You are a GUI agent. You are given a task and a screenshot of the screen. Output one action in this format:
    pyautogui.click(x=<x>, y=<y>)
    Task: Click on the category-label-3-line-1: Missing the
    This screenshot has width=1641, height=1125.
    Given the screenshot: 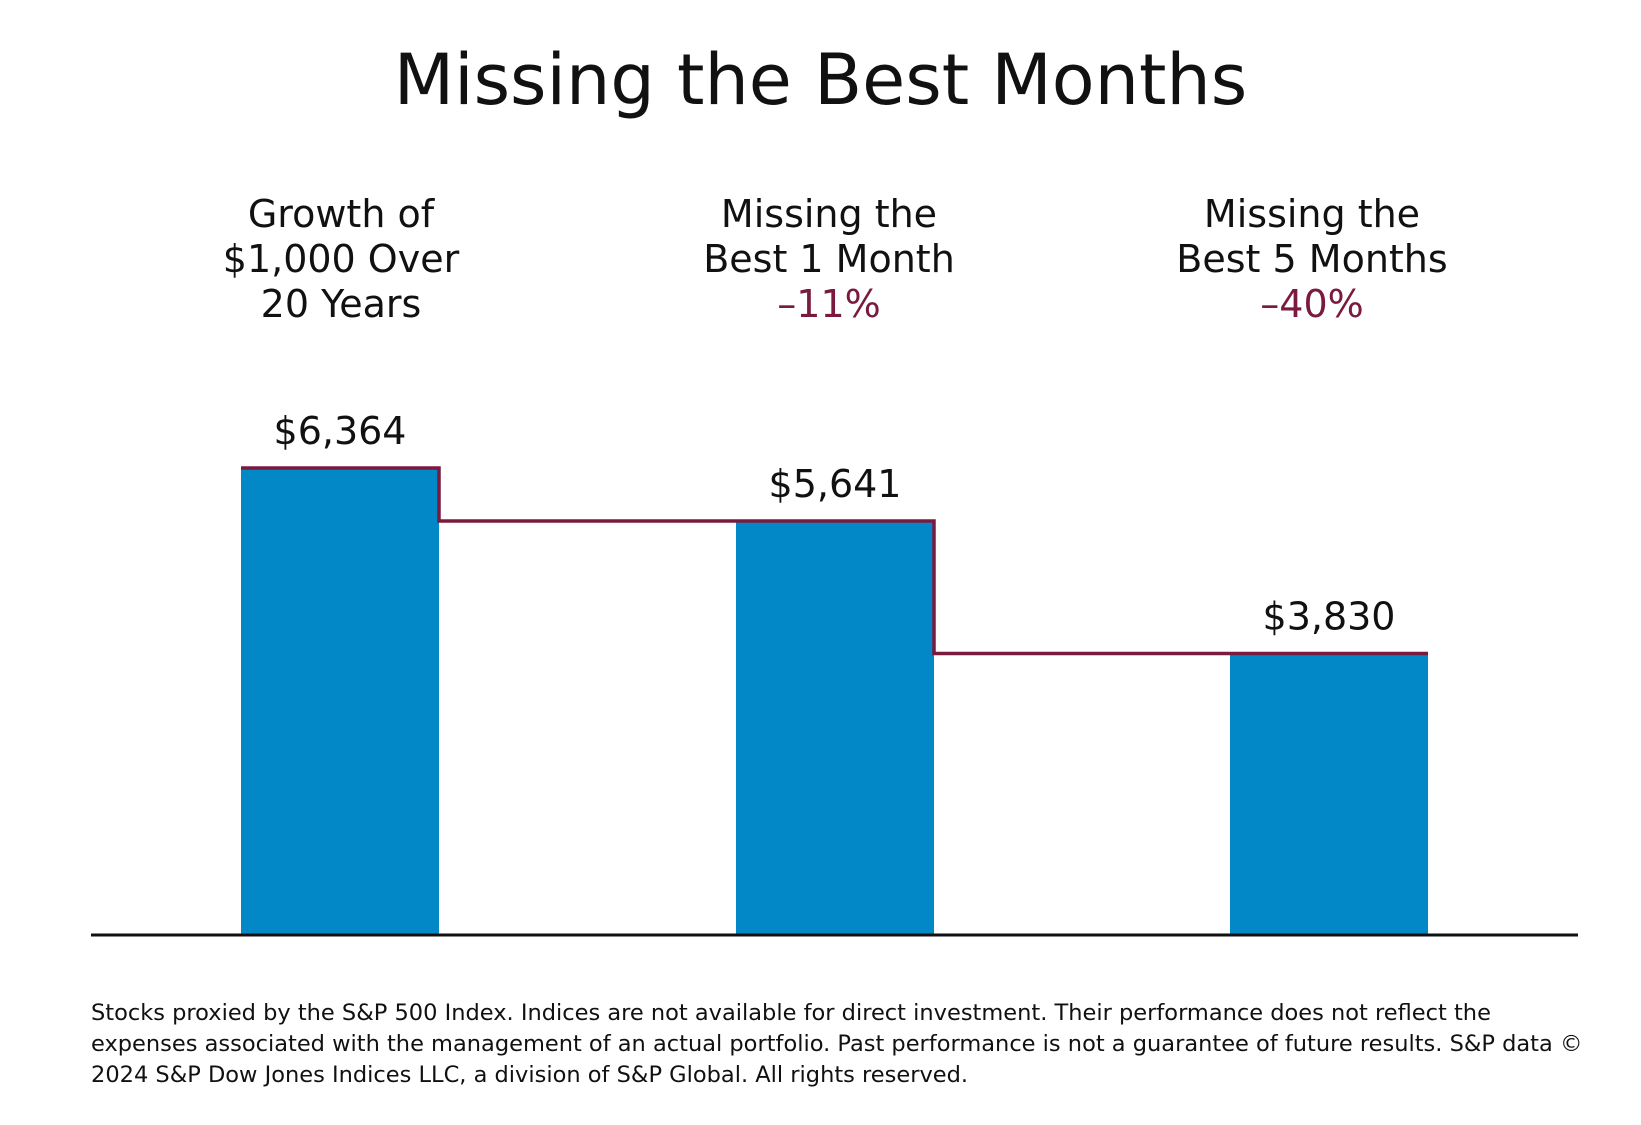 What is the action you would take?
    pyautogui.click(x=1312, y=214)
    